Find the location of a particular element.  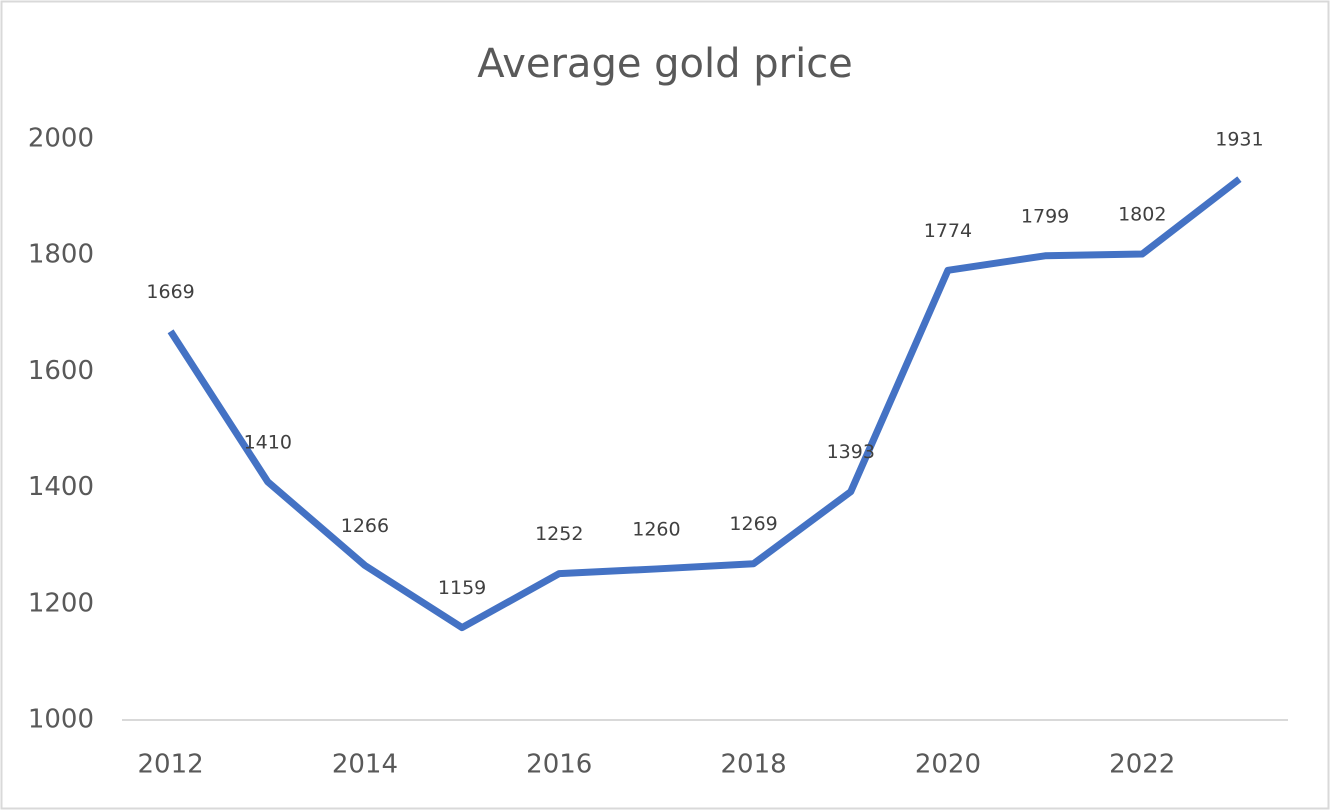

x-tick-label: 2018 is located at coordinates (753, 765).